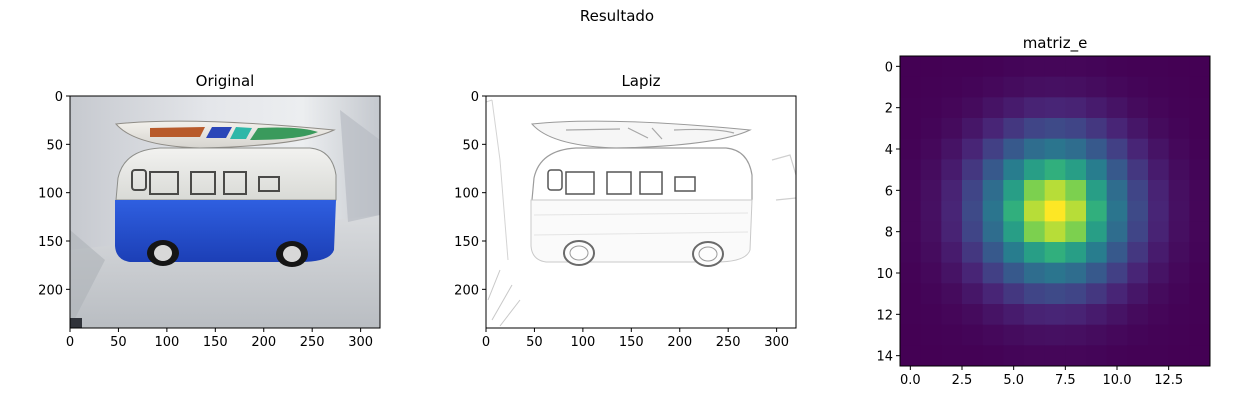  I want to click on original-ytick-label: 50, so click(54, 145).